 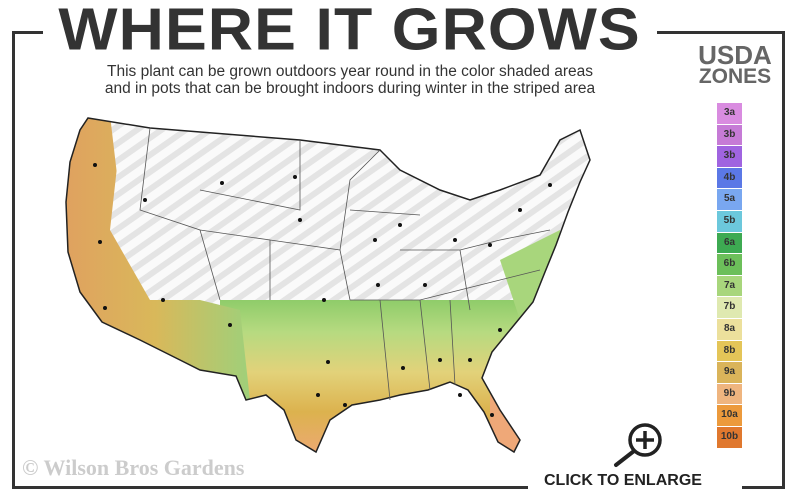 I want to click on page-title: WHERE IT GROWS, so click(x=350, y=31).